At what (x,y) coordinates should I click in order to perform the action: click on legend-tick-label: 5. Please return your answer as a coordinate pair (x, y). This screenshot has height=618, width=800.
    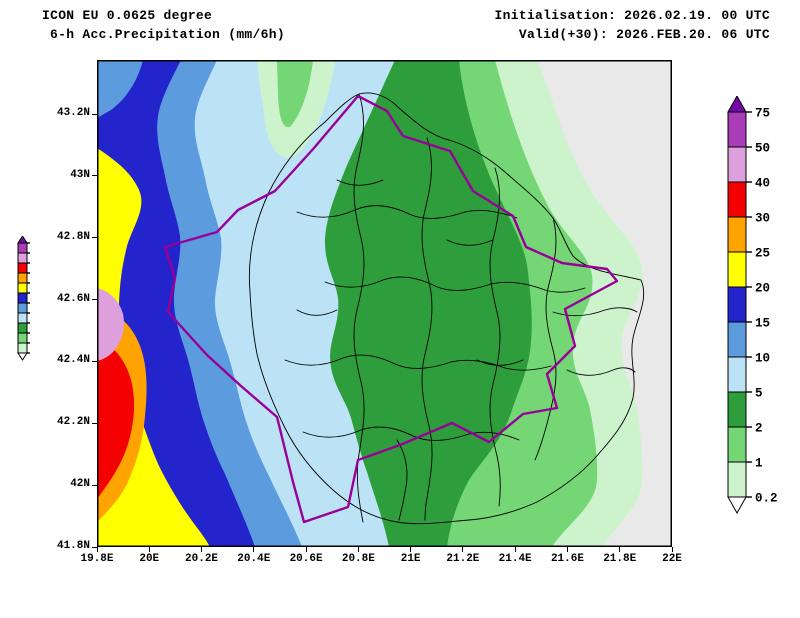
    Looking at the image, I should click on (759, 394).